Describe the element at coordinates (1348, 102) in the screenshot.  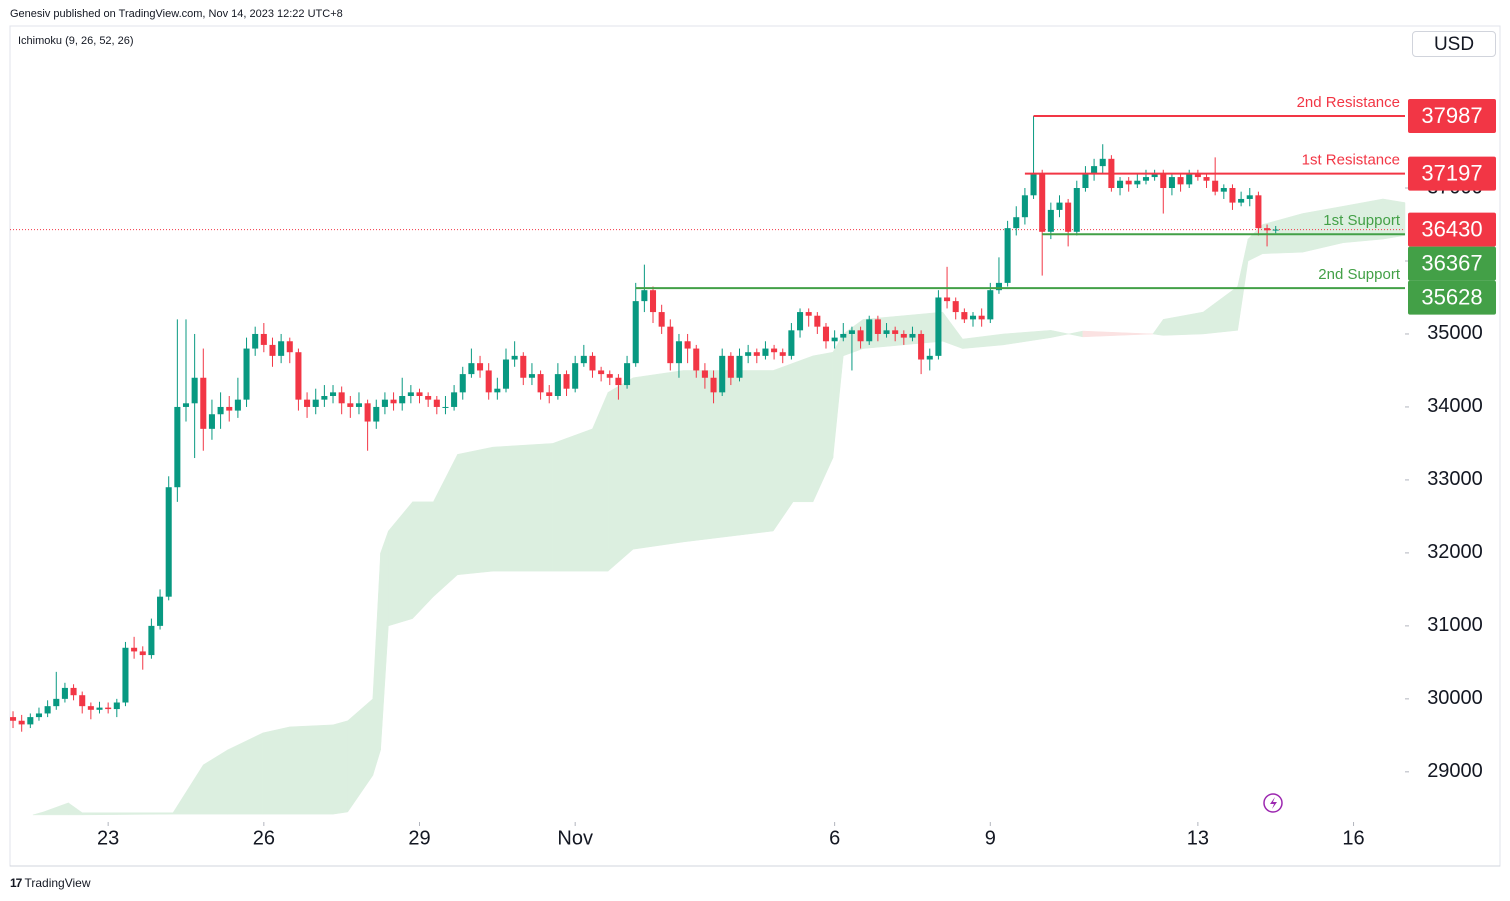
I see `level-label: 2nd Resistance` at that location.